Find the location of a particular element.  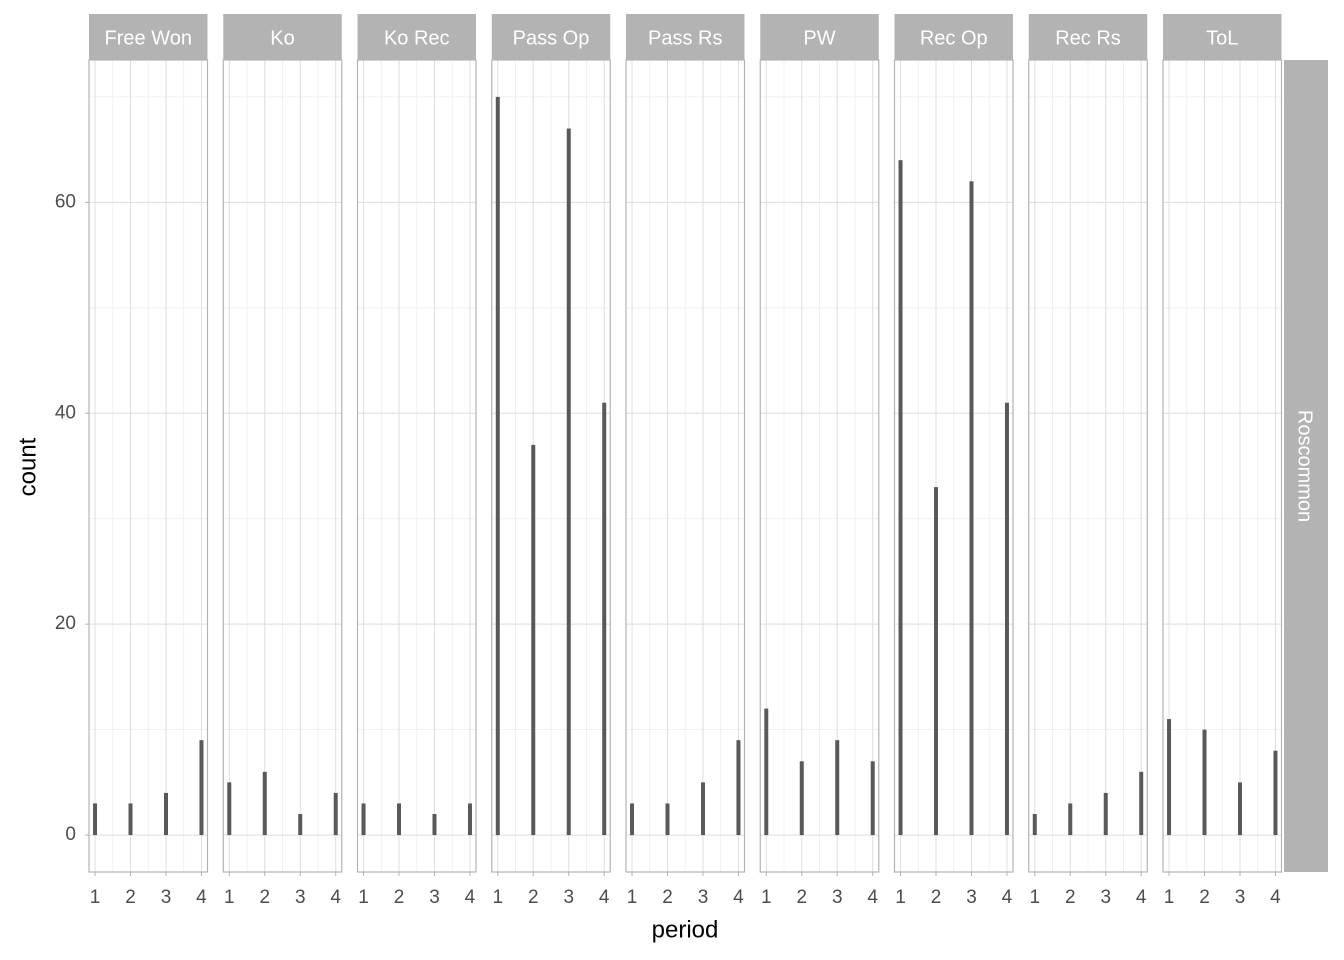

facet-title: Ko Rec is located at coordinates (417, 38).